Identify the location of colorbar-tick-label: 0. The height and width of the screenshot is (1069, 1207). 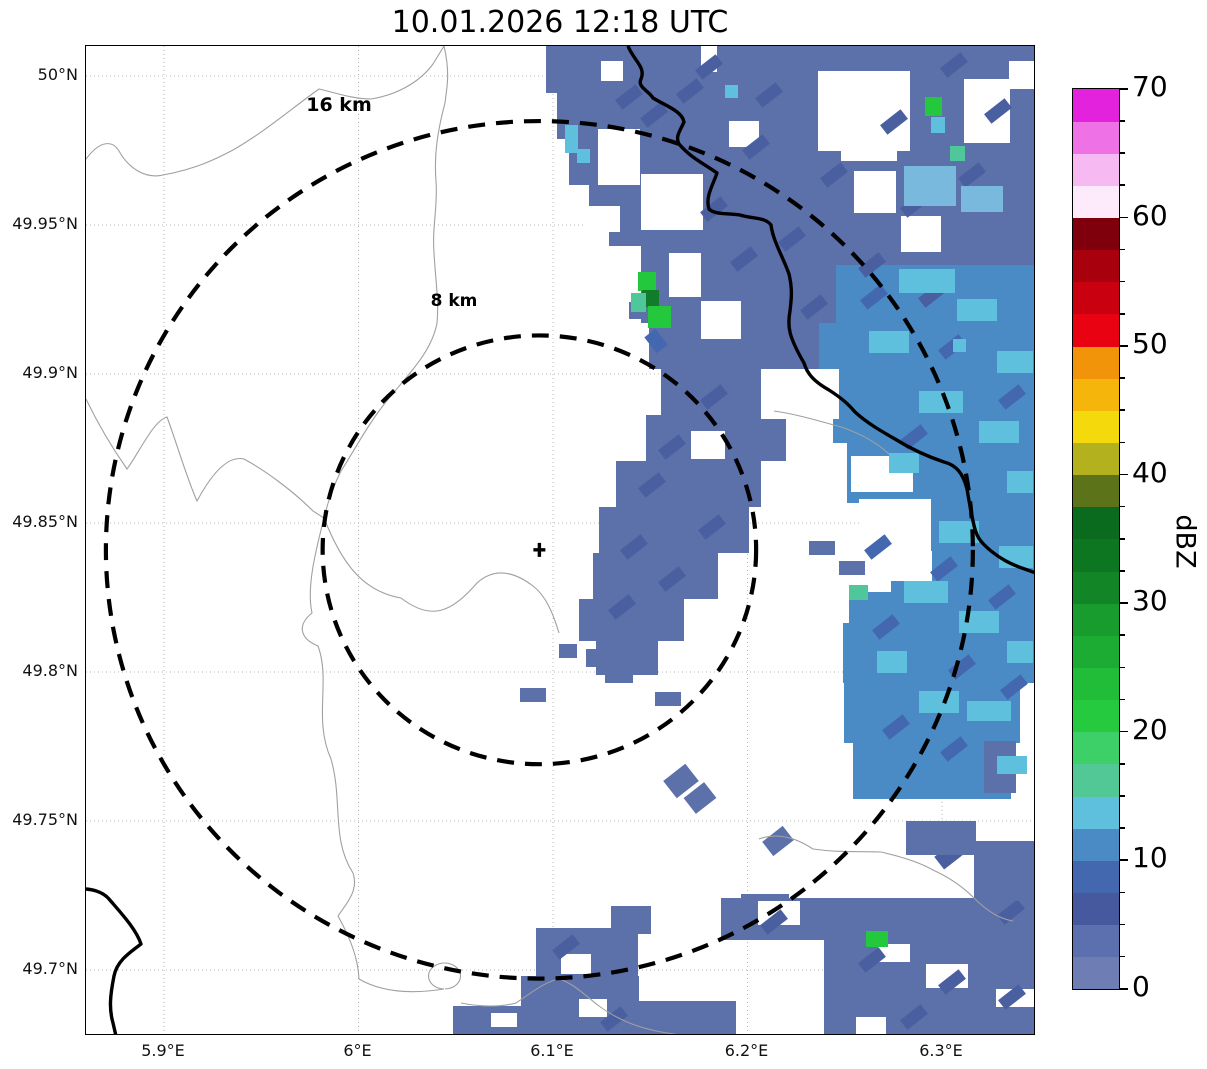
(1141, 986).